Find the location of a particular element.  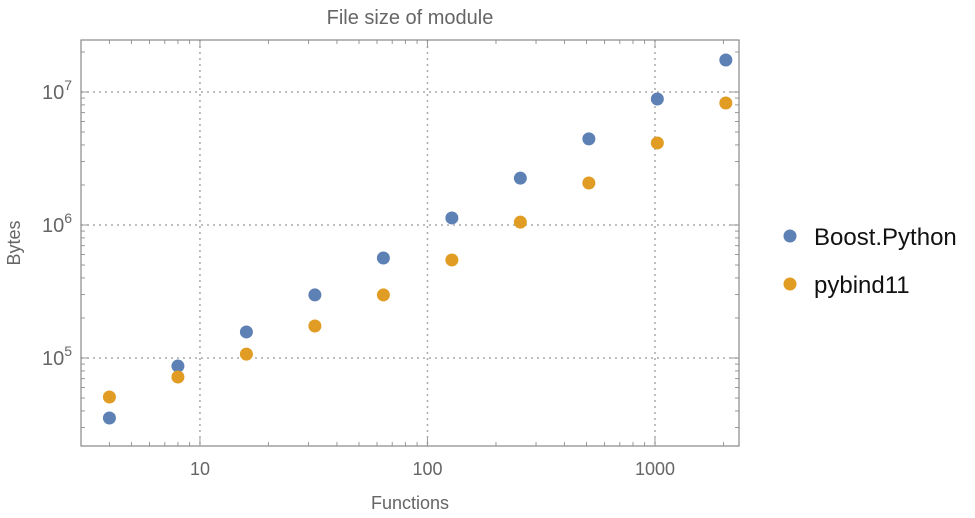

x-tick-label: 1000 is located at coordinates (655, 469).